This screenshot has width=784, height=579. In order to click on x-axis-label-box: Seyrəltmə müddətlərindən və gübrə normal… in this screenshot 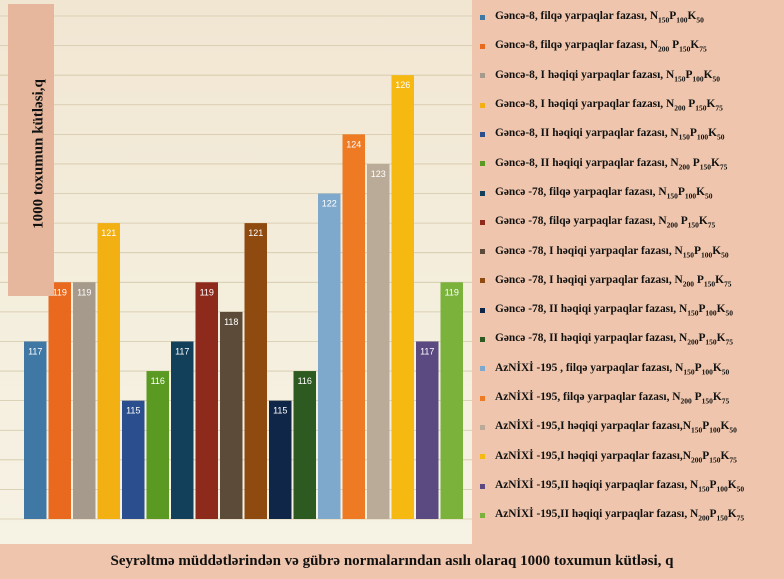, I will do `click(392, 561)`.